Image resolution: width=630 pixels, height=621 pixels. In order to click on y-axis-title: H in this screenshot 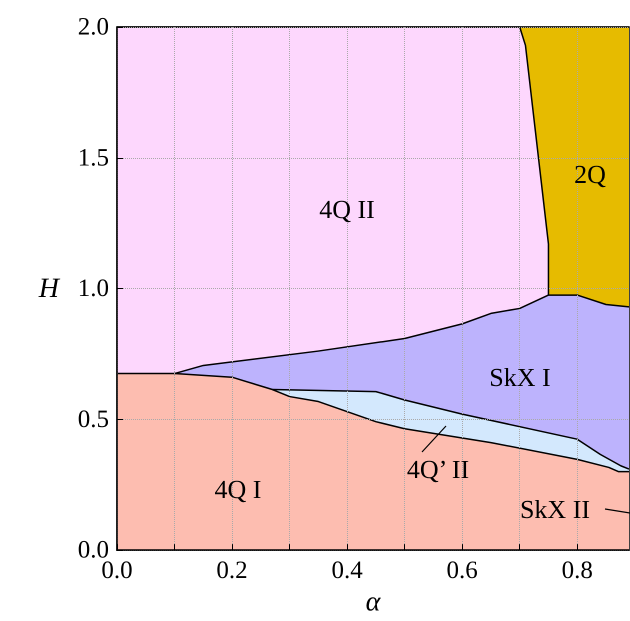, I will do `click(49, 288)`.